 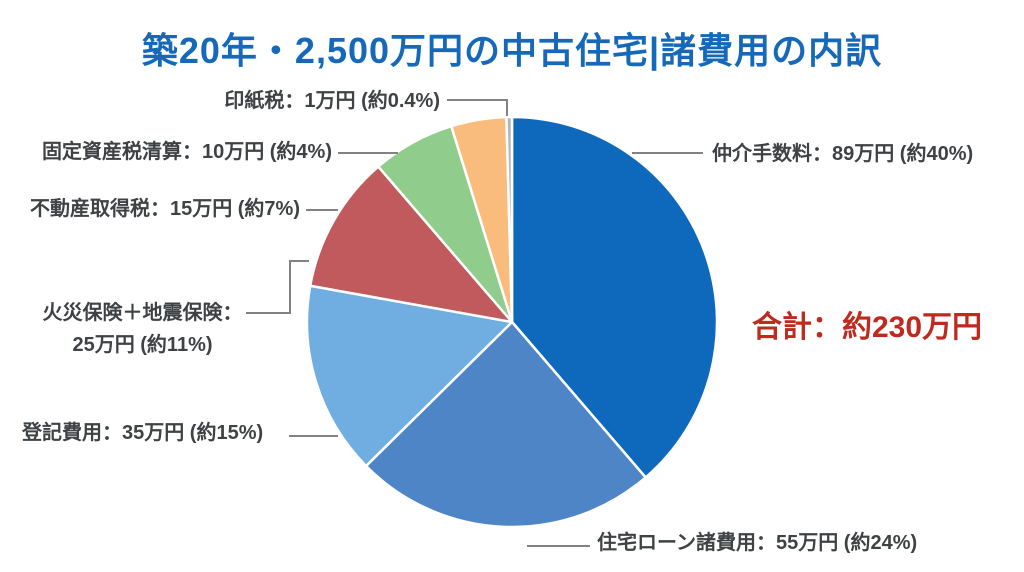 What do you see at coordinates (142, 329) in the screenshot?
I see `callout-label-fire-earthquake-insurance: 火災保険＋地震保険： 25万円 (約11%)` at bounding box center [142, 329].